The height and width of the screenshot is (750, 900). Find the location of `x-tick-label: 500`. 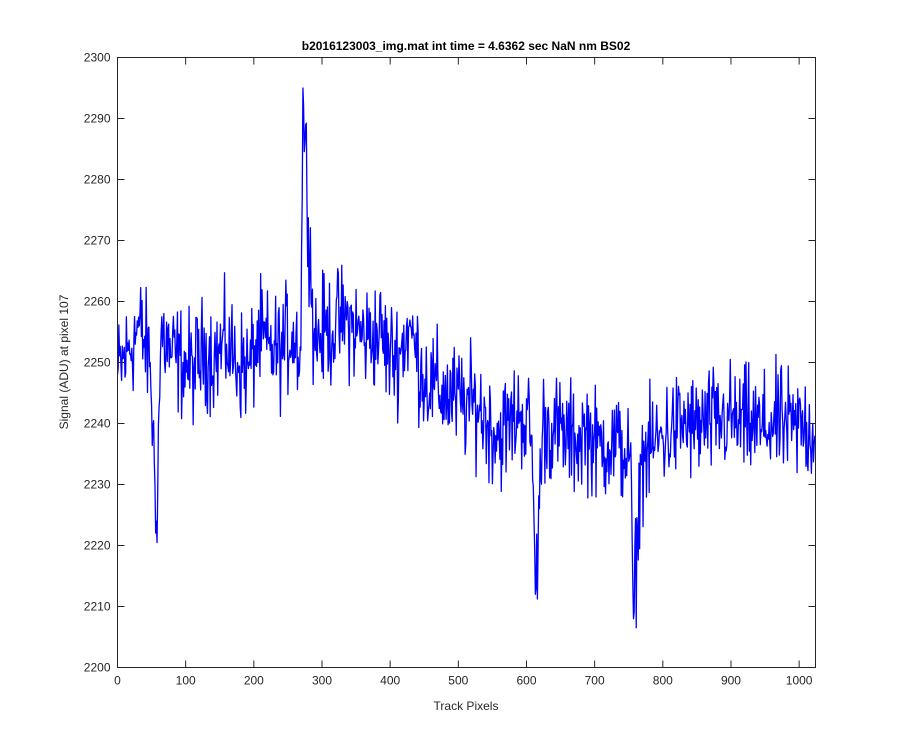

x-tick-label: 500 is located at coordinates (458, 681).